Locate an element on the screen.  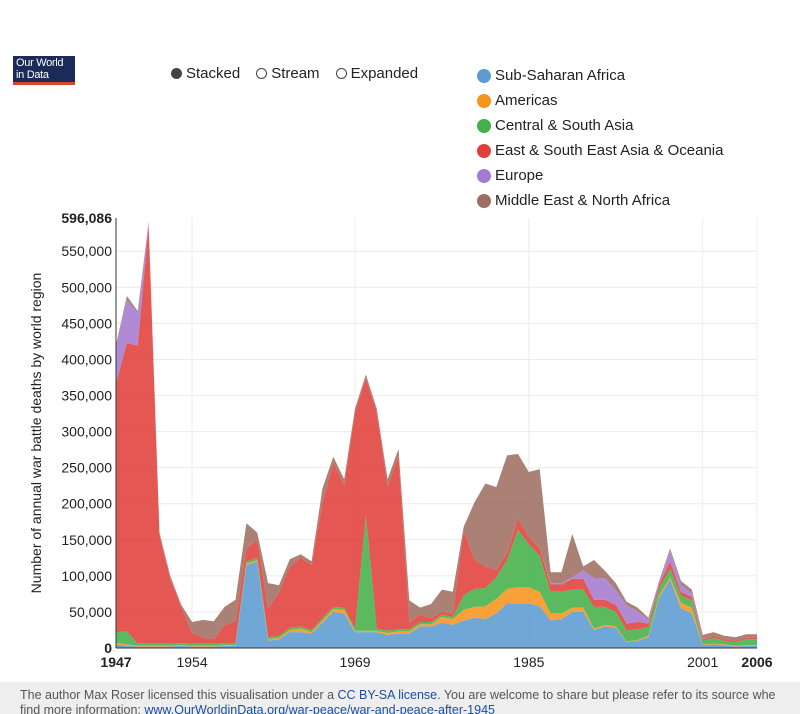
our-world-in-data-logo: Our World in Data is located at coordinates (44, 70).